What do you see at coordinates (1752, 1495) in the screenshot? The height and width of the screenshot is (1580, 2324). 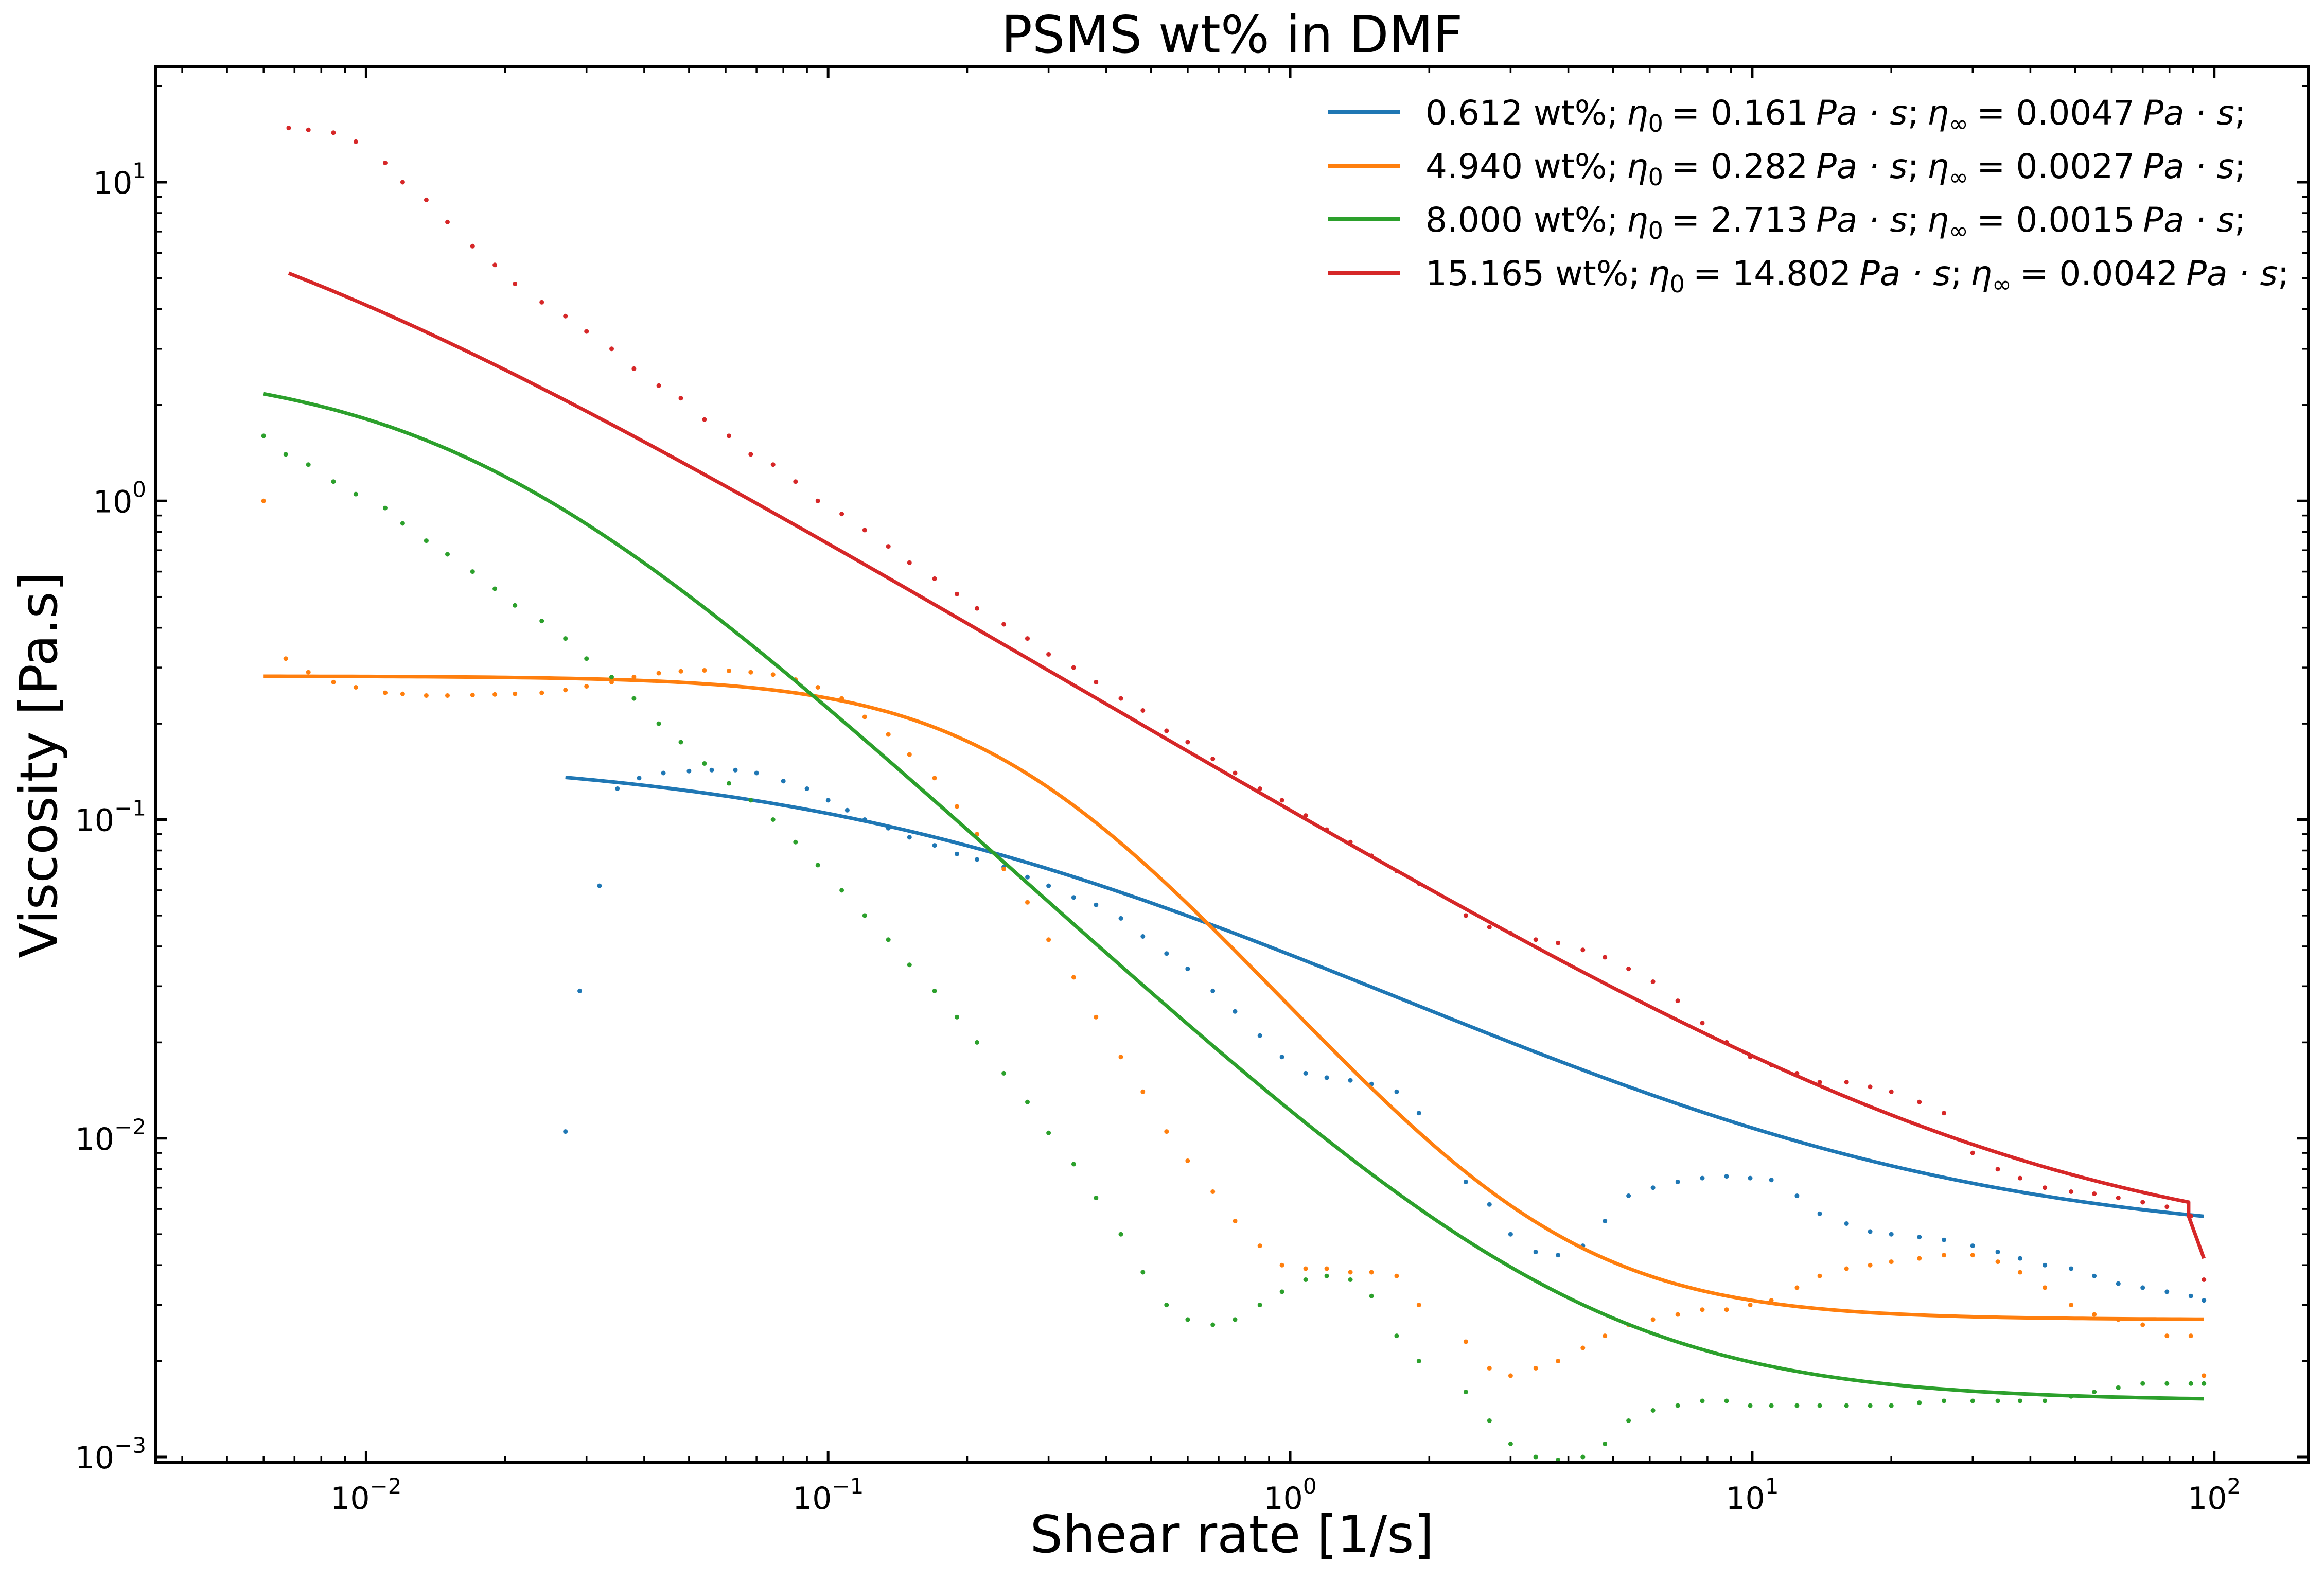 I see `x-tick-label: 10¹` at bounding box center [1752, 1495].